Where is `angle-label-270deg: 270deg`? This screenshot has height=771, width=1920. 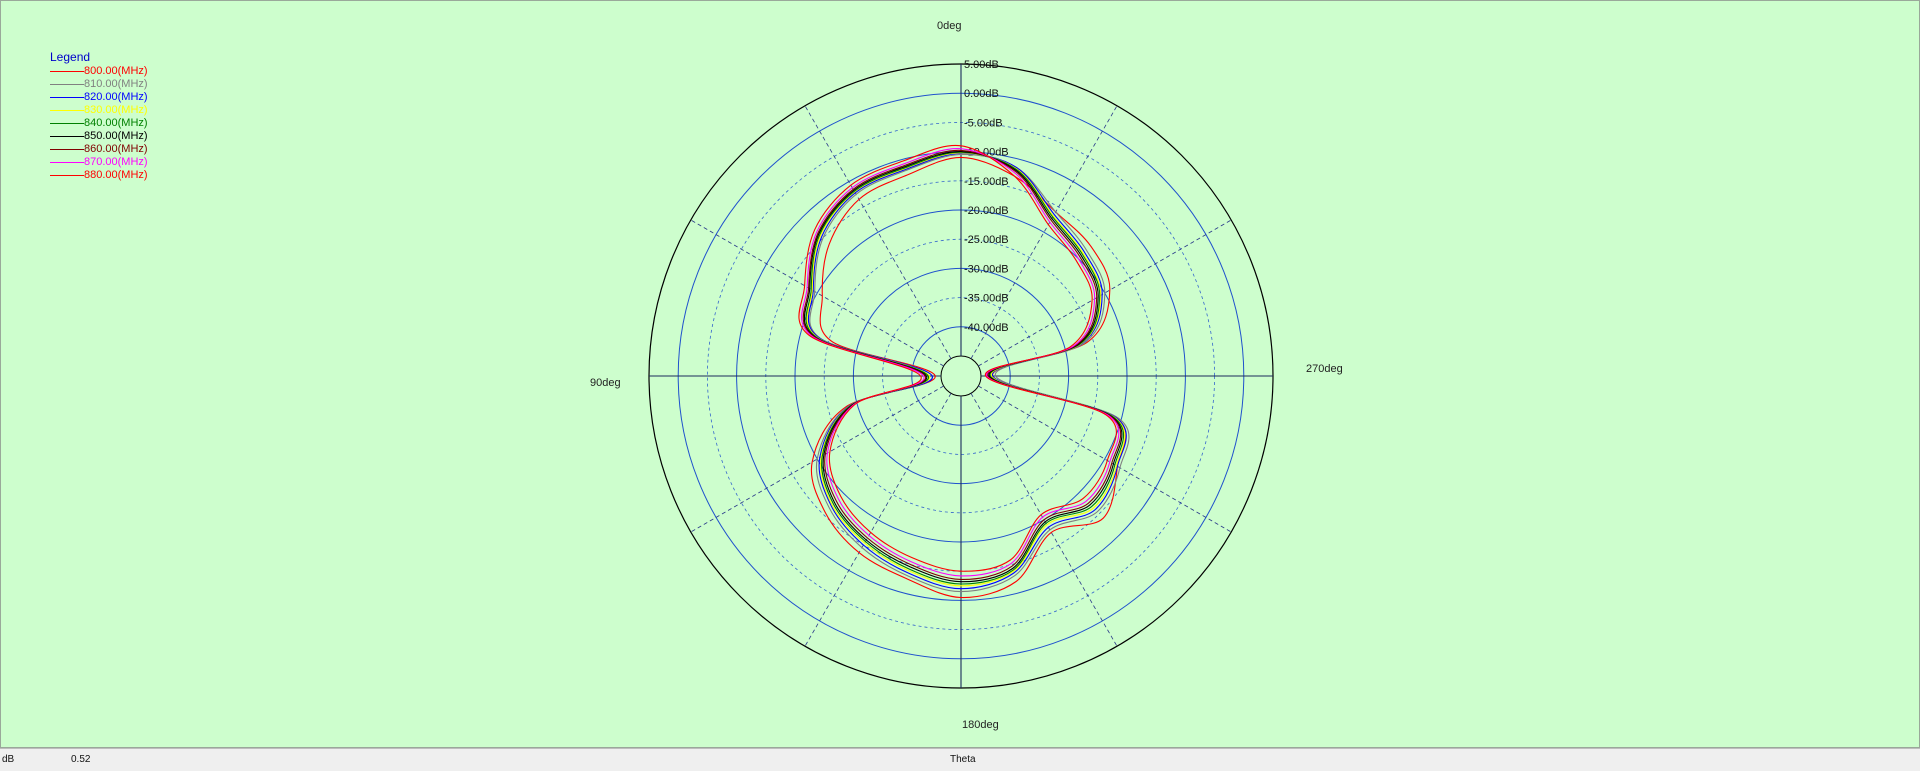
angle-label-270deg: 270deg is located at coordinates (1324, 369).